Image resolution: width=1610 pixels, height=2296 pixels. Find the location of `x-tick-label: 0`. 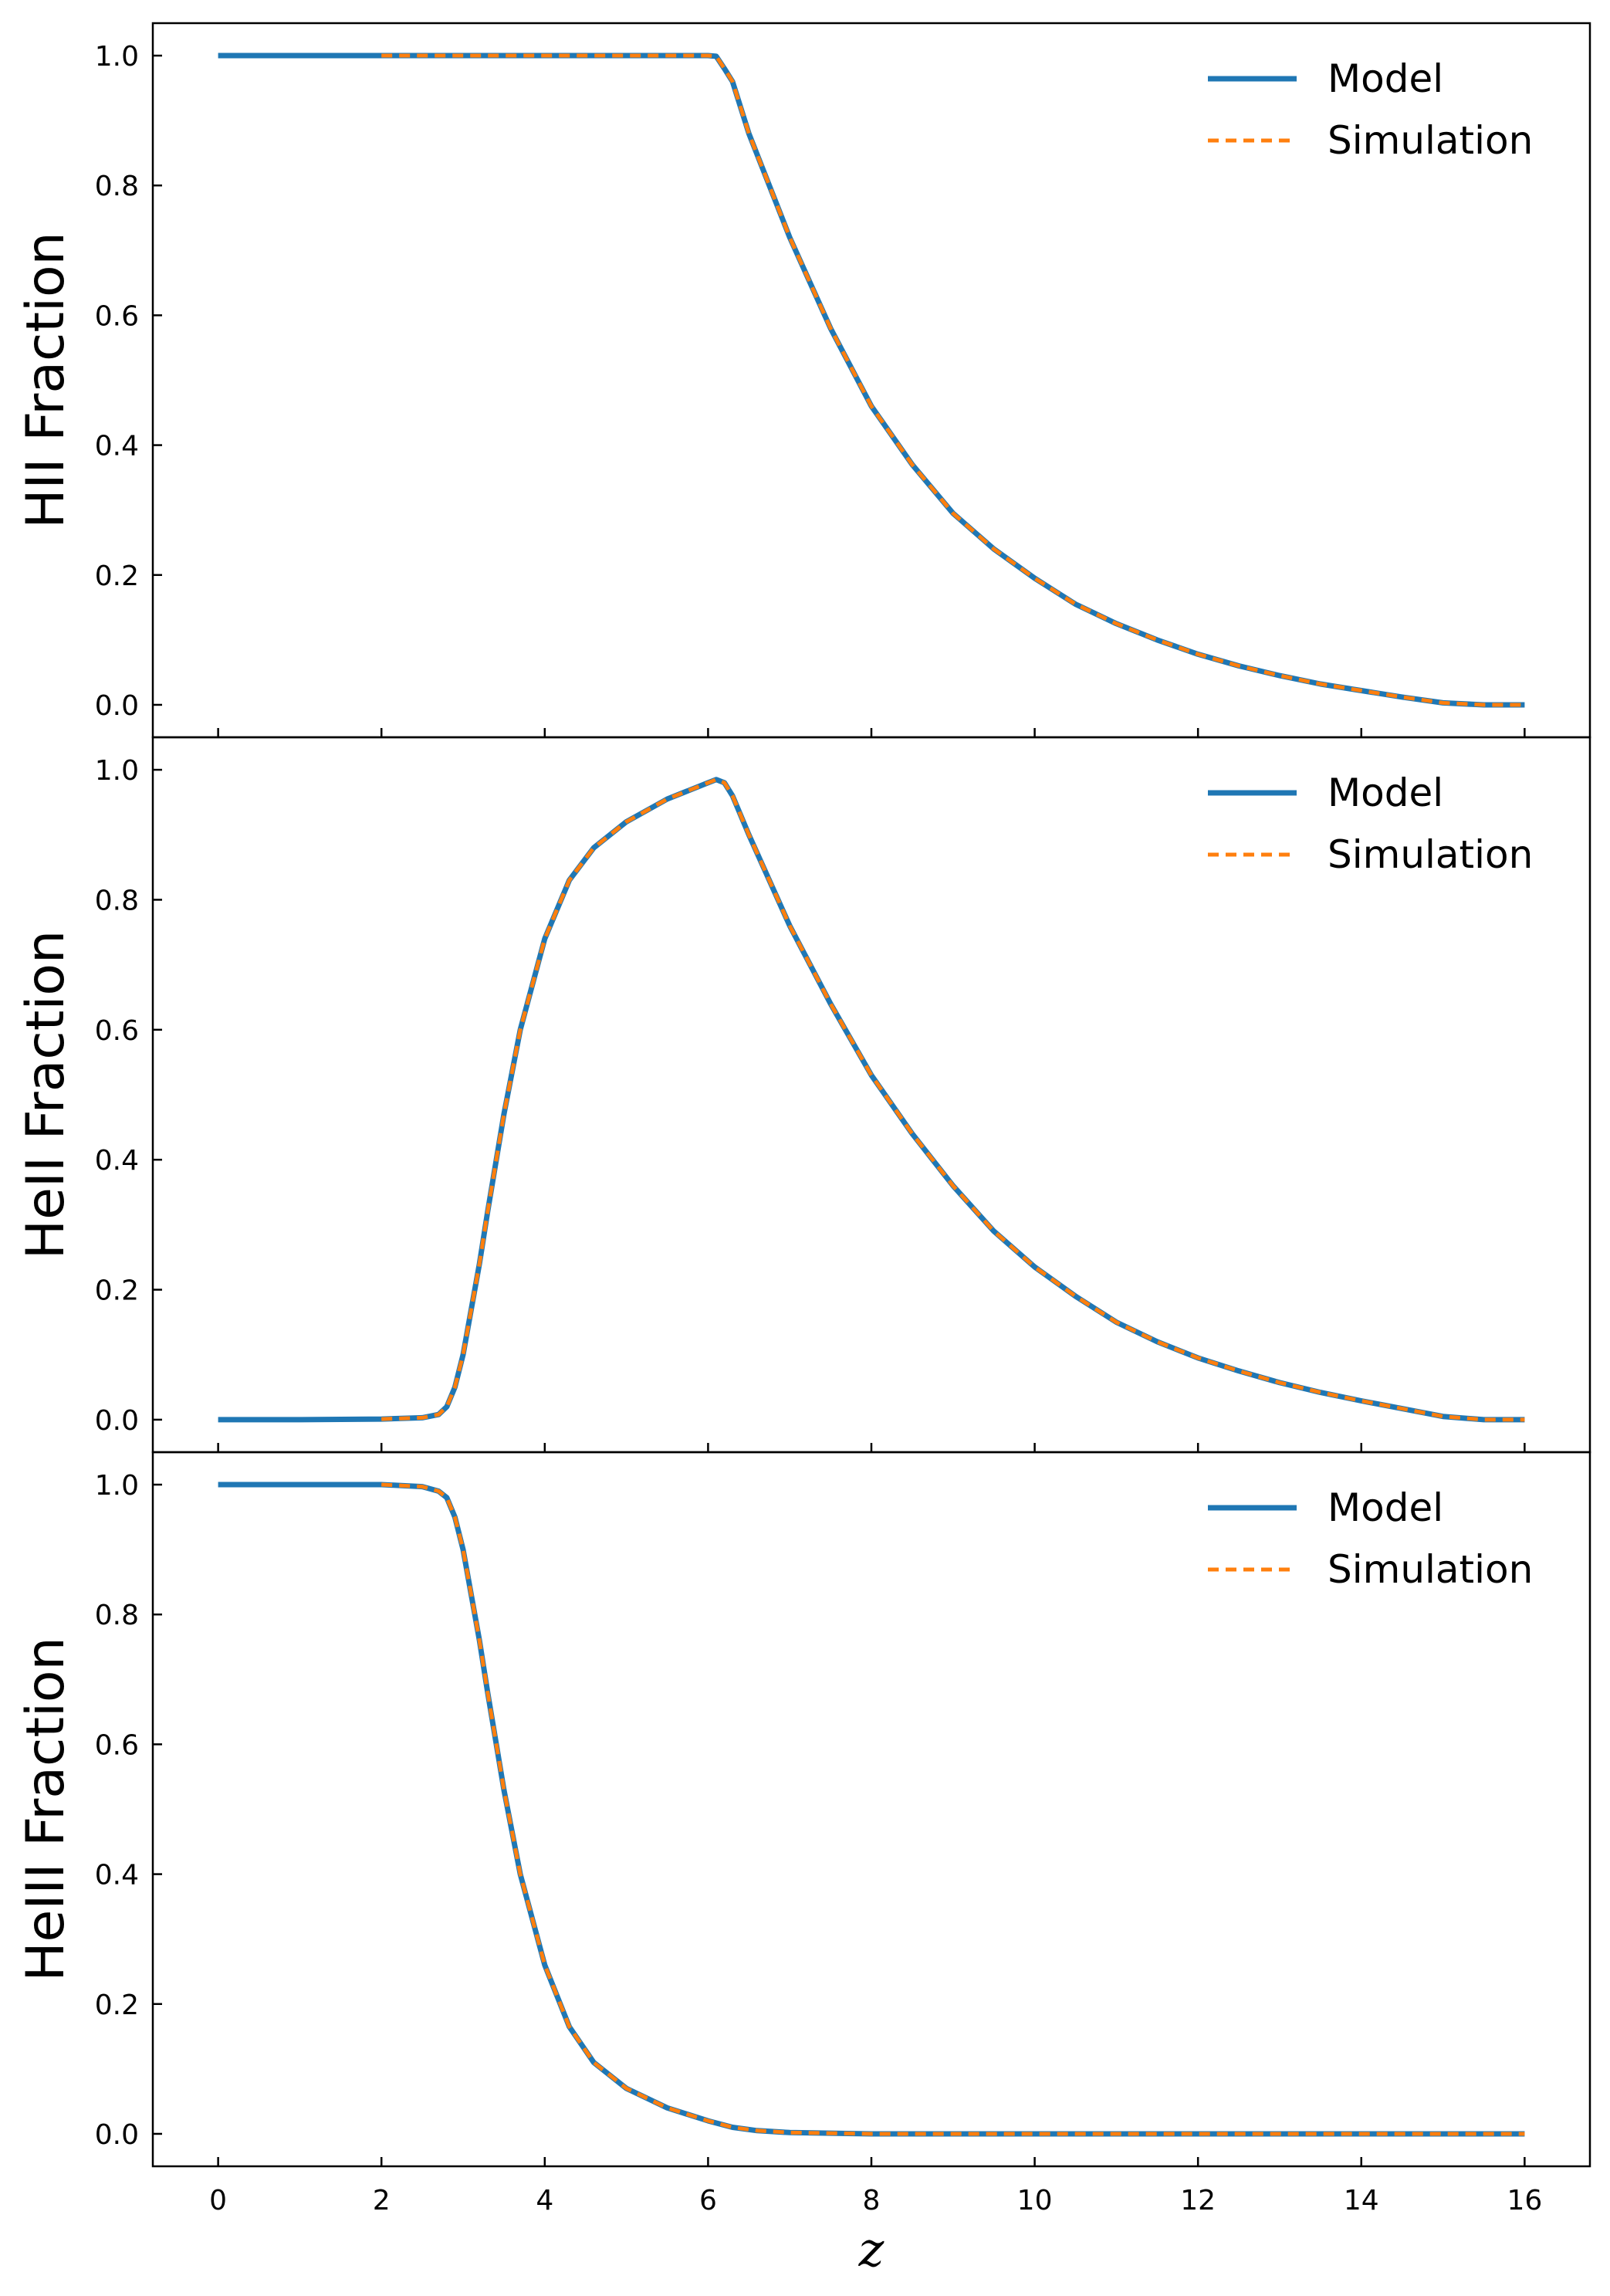

x-tick-label: 0 is located at coordinates (218, 2200).